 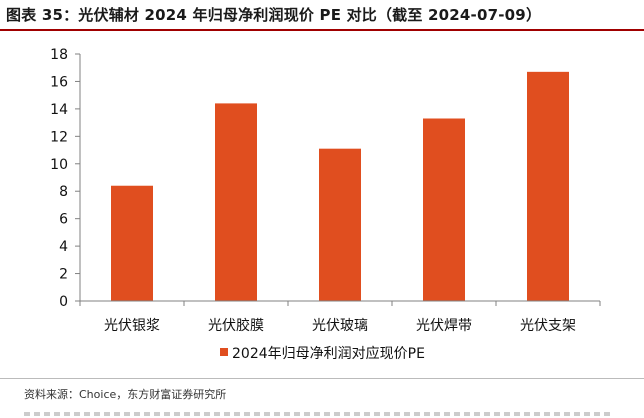 What do you see at coordinates (63, 192) in the screenshot?
I see `y-tick-label: 8` at bounding box center [63, 192].